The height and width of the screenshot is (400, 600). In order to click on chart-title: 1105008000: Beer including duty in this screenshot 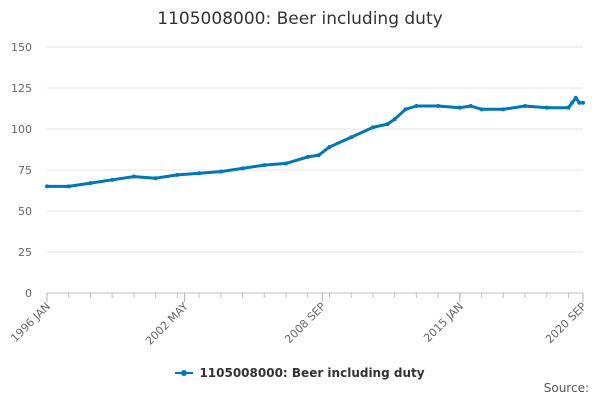, I will do `click(300, 19)`.